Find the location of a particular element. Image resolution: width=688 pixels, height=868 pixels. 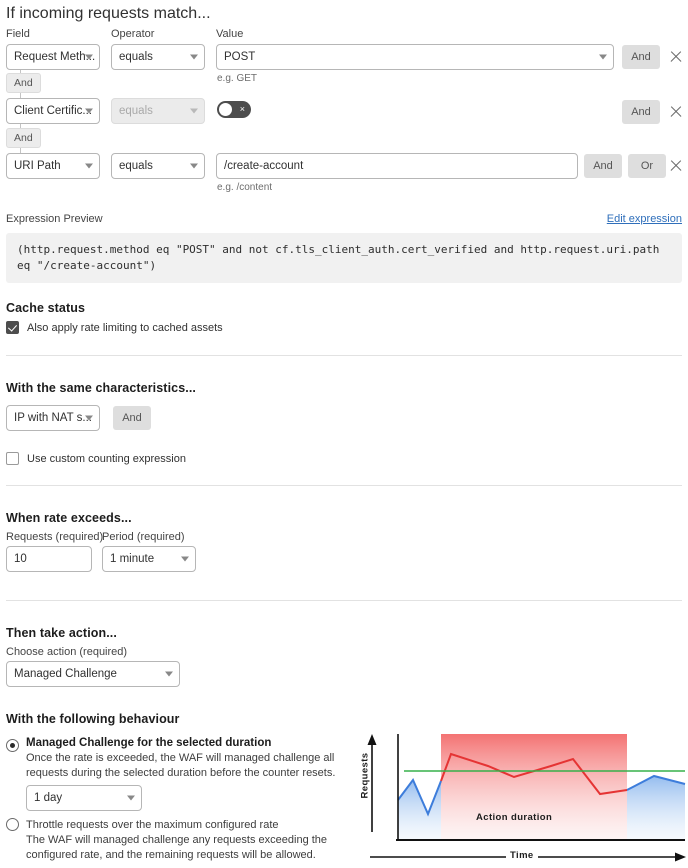

cert-verified-toggle: × is located at coordinates (234, 109).